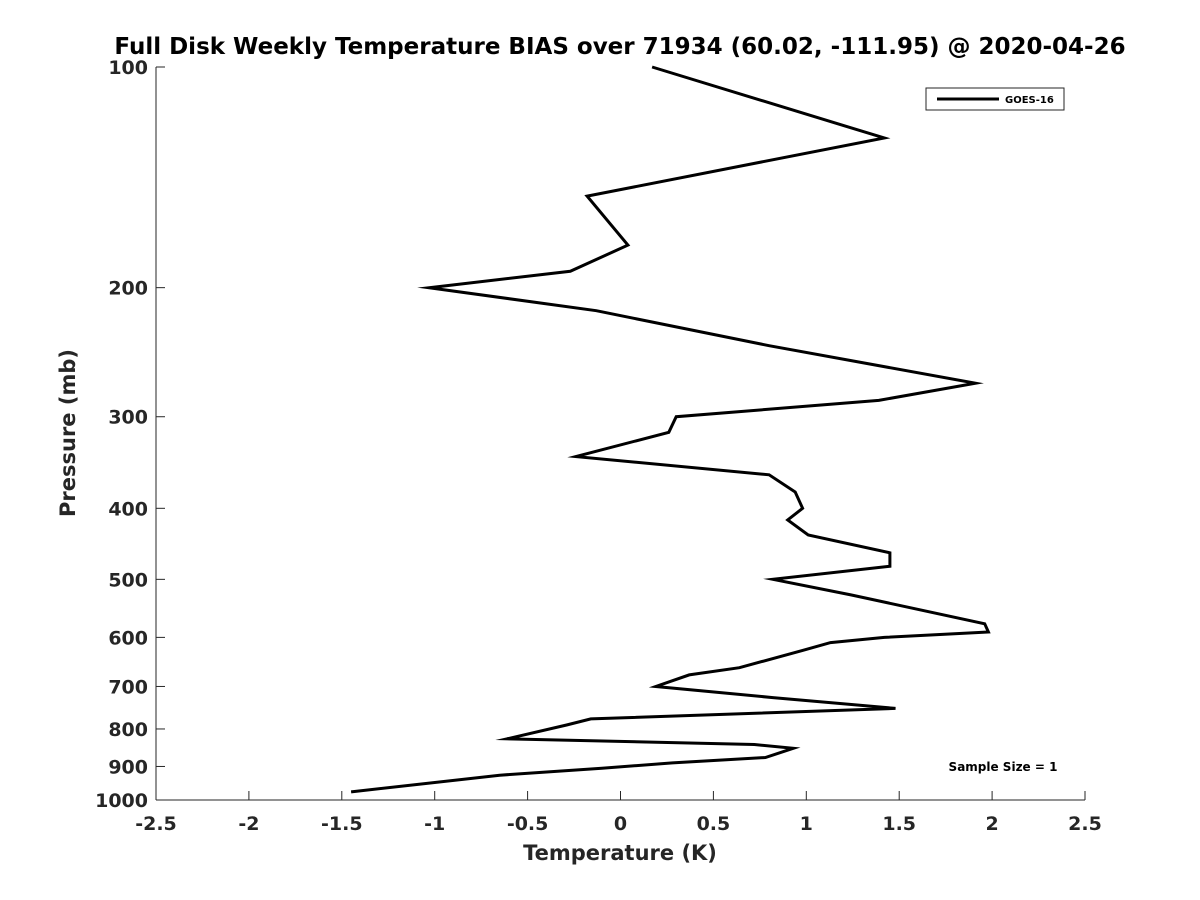 This screenshot has height=900, width=1200. Describe the element at coordinates (434, 824) in the screenshot. I see `x-tick-label: -1` at that location.